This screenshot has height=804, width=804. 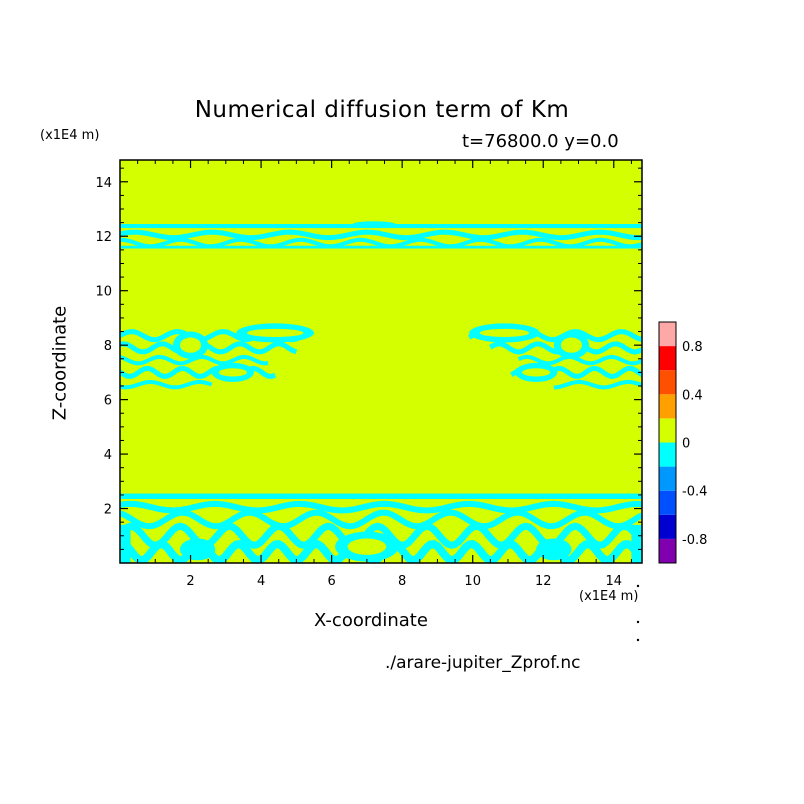 I want to click on lower-band-right-blob, so click(x=554, y=549).